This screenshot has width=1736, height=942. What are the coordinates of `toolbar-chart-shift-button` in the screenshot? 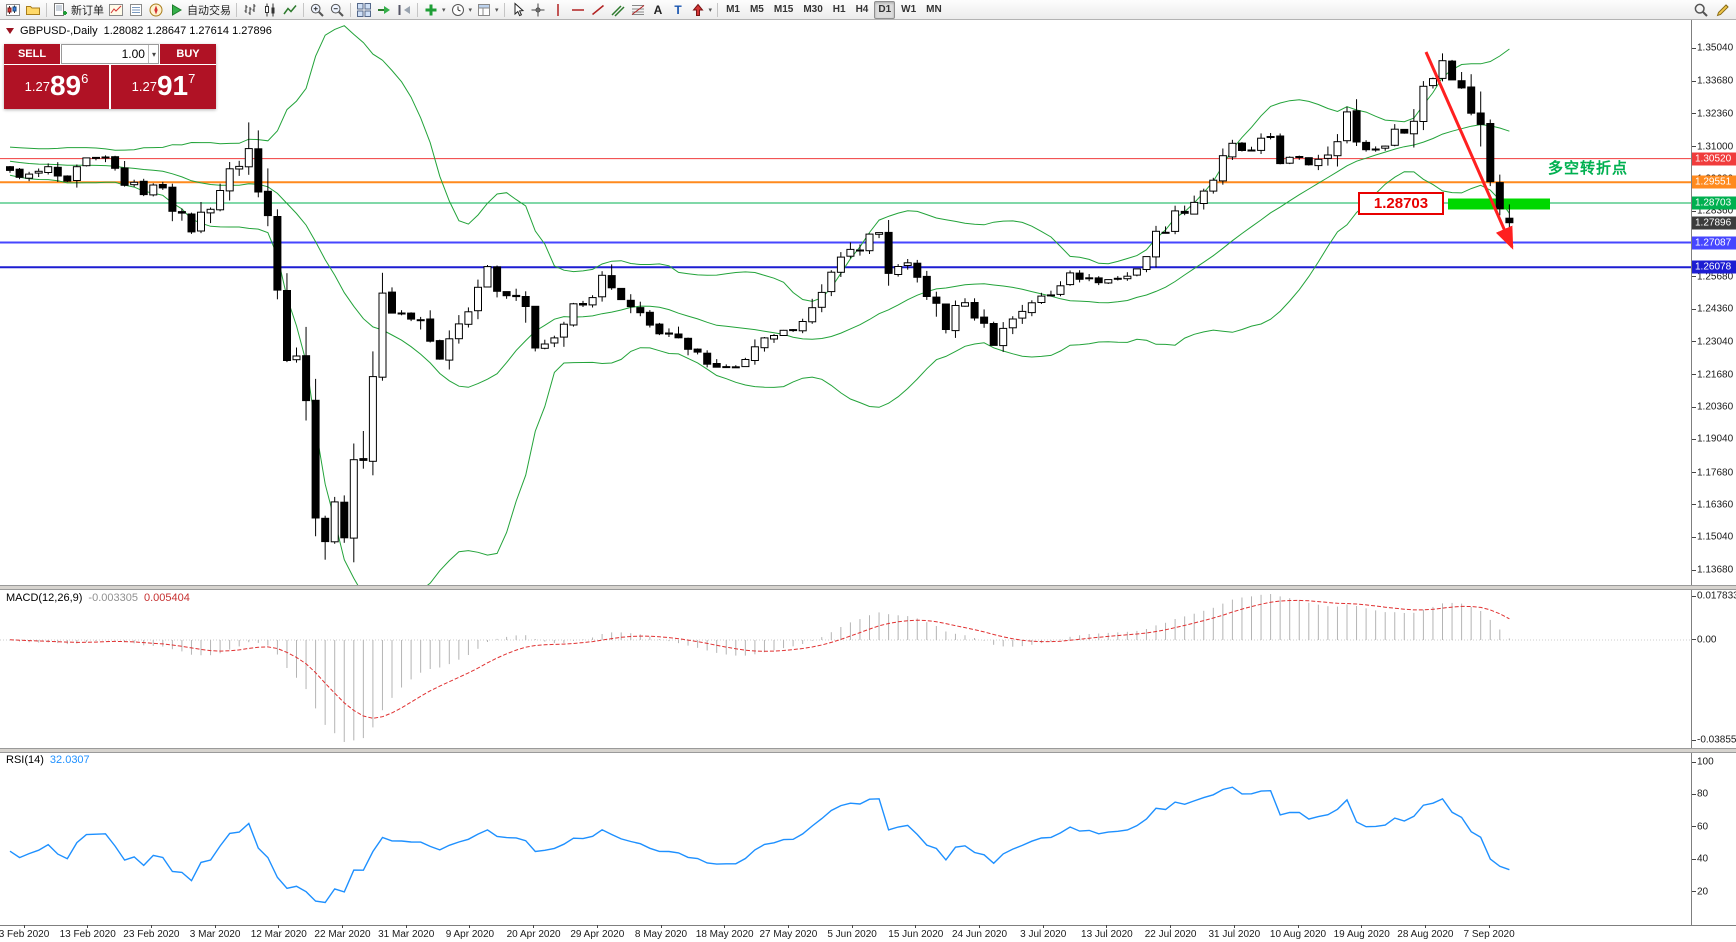 It's located at (404, 10).